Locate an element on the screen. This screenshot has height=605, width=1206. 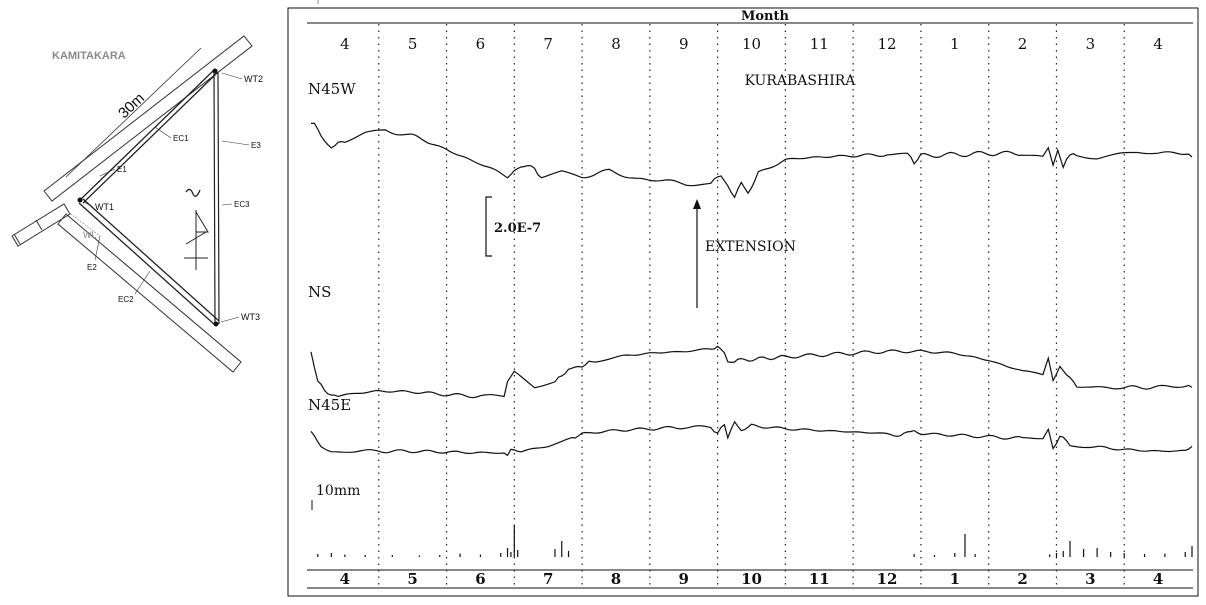
series-labels: N45W NS N45E is located at coordinates (332, 247).